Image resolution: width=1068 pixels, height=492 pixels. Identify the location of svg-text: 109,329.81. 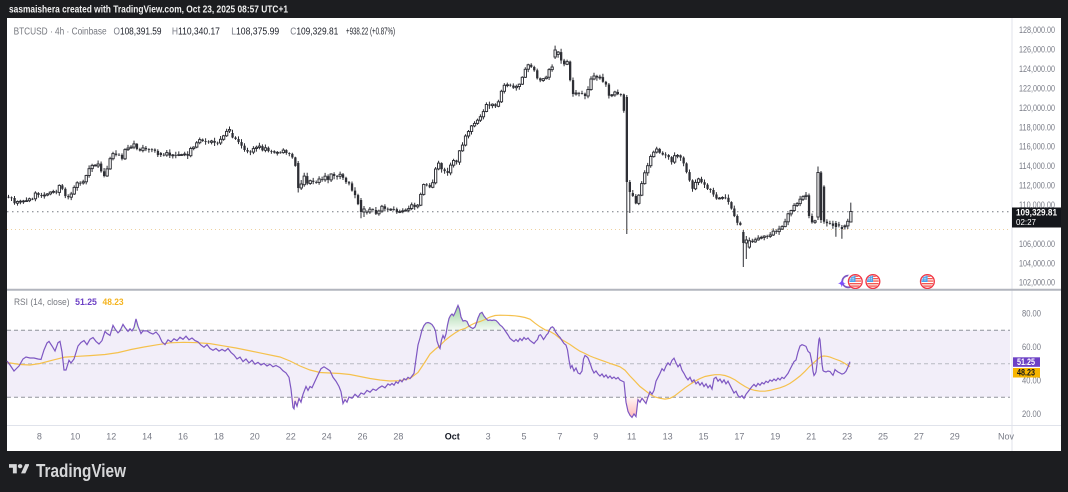
(1037, 213).